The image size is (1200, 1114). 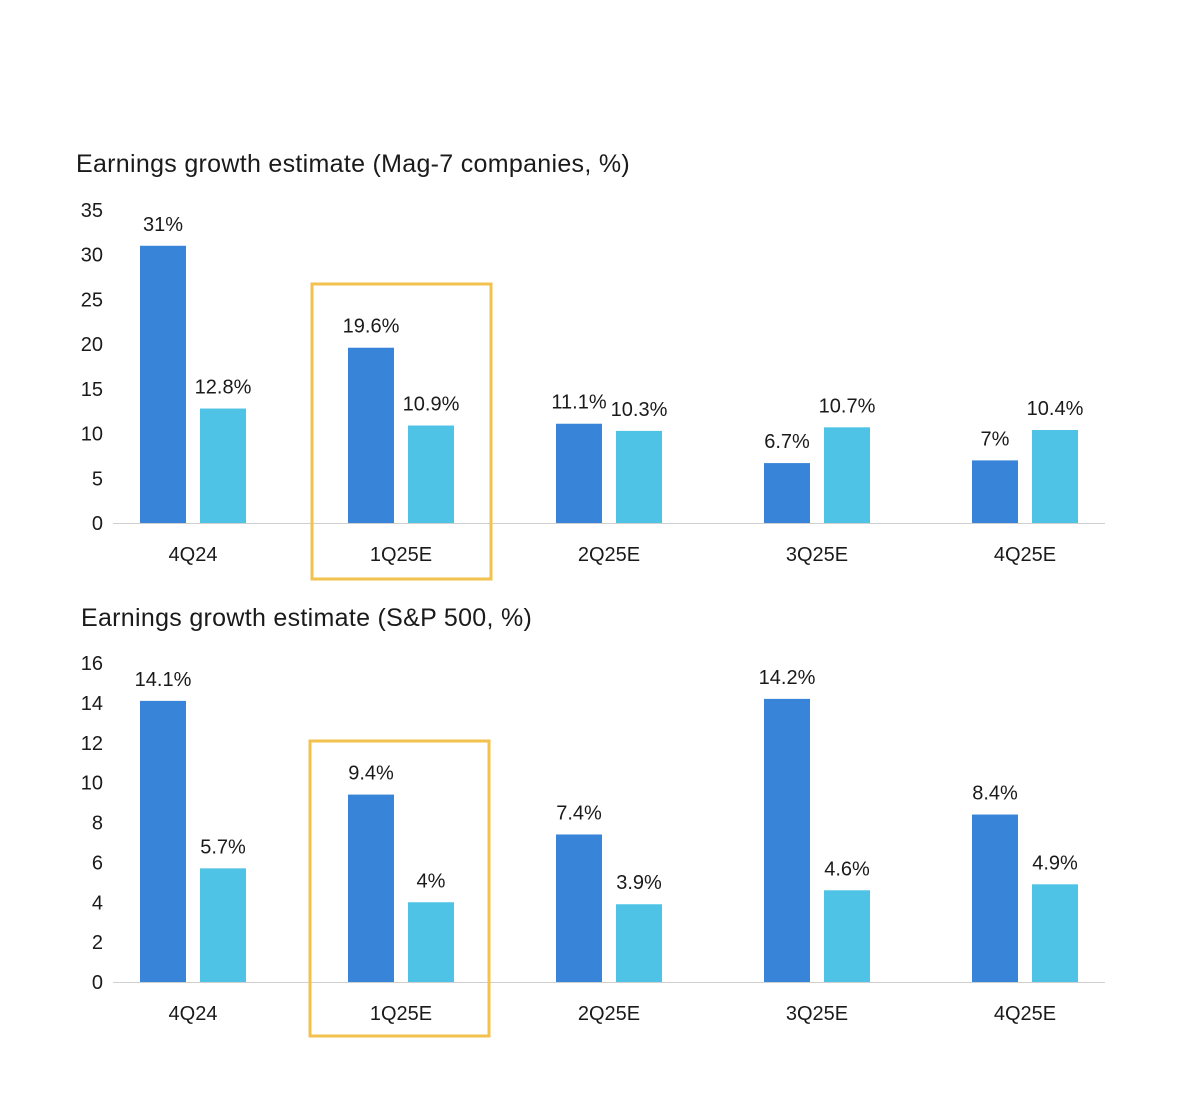 What do you see at coordinates (1055, 409) in the screenshot?
I see `data-label: 10.4%` at bounding box center [1055, 409].